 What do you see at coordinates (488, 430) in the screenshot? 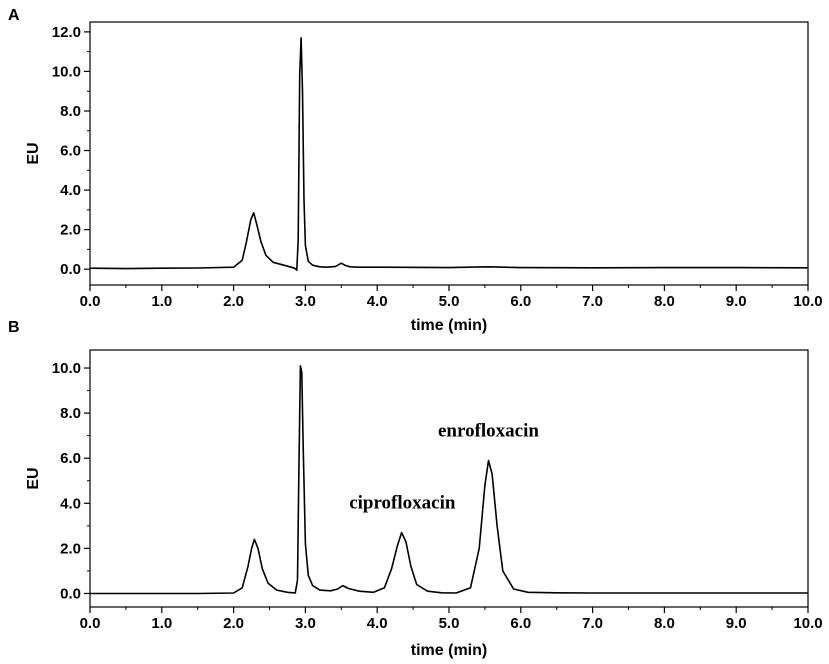
I see `peak-annotation: enrofloxacin` at bounding box center [488, 430].